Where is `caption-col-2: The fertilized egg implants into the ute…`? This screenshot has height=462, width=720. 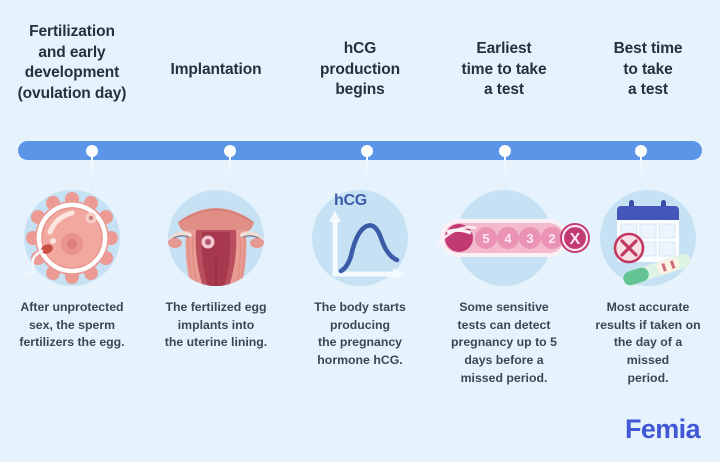
caption-col-2: The fertilized egg implants into the ute… is located at coordinates (216, 349).